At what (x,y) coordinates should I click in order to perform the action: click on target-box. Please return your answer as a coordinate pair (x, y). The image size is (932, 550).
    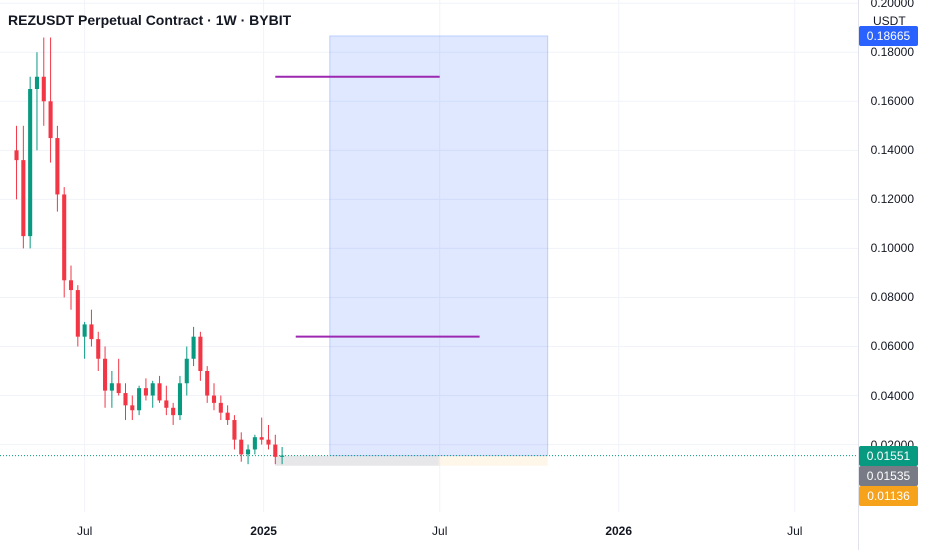
    Looking at the image, I should click on (493, 460).